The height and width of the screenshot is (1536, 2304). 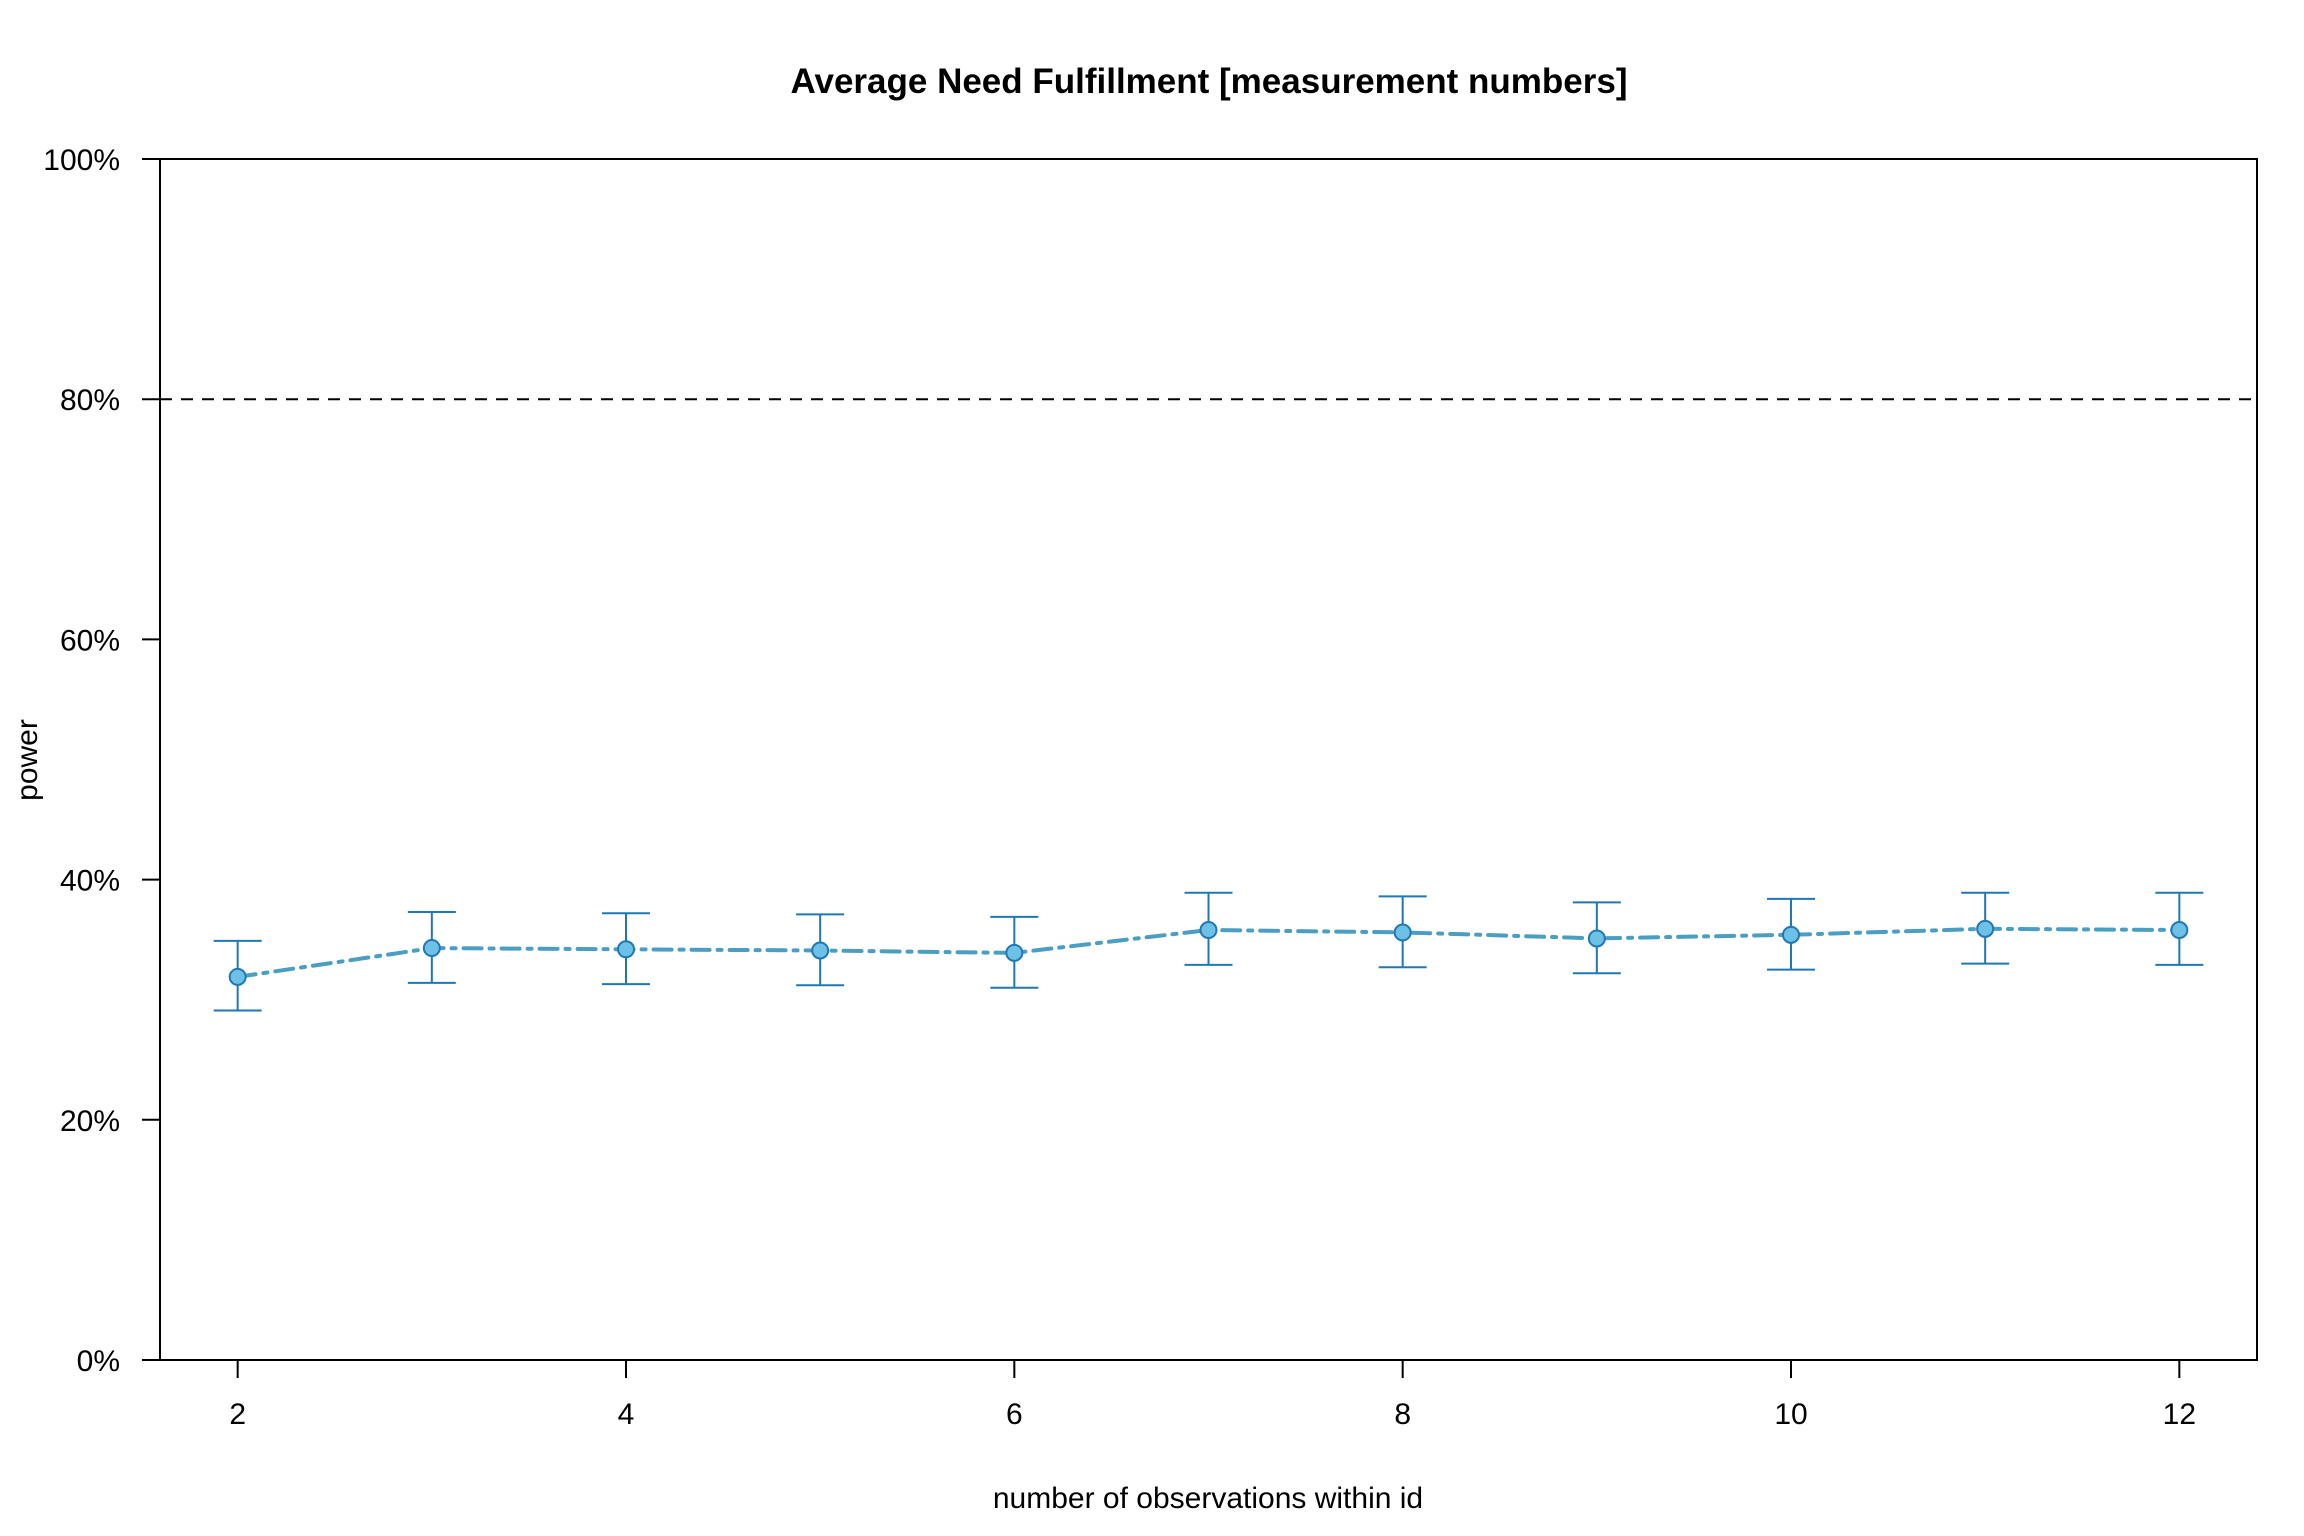 What do you see at coordinates (2179, 1414) in the screenshot?
I see `x-tick-label: 12` at bounding box center [2179, 1414].